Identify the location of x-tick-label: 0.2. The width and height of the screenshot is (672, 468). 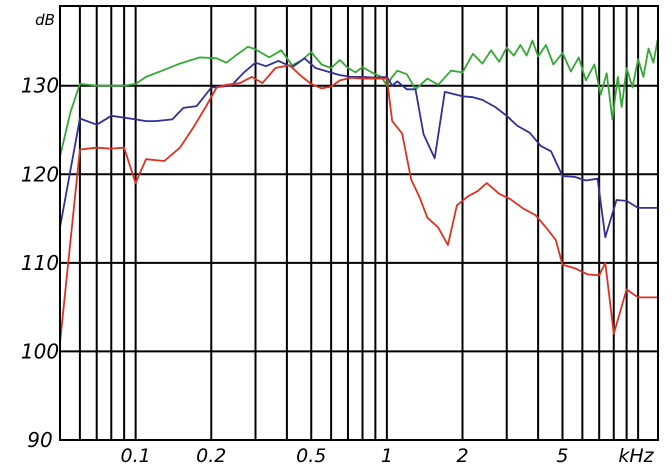
(211, 456).